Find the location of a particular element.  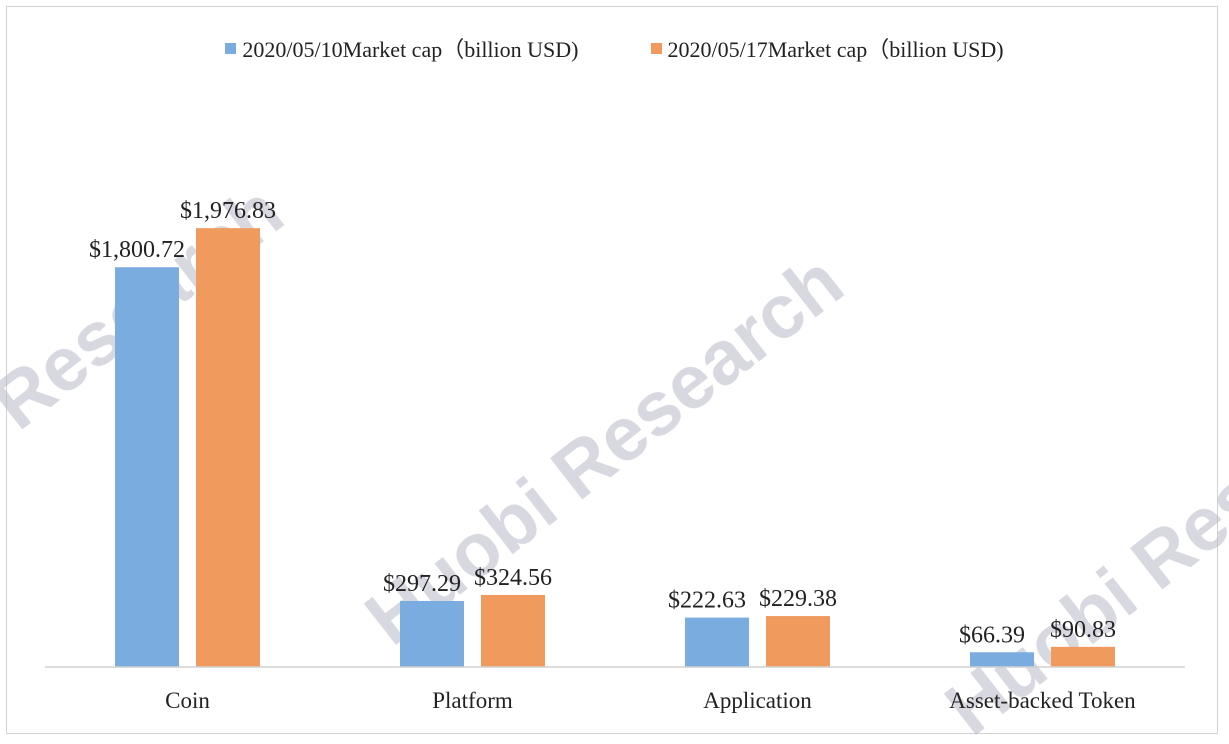

data-label: $297.29 is located at coordinates (422, 584).